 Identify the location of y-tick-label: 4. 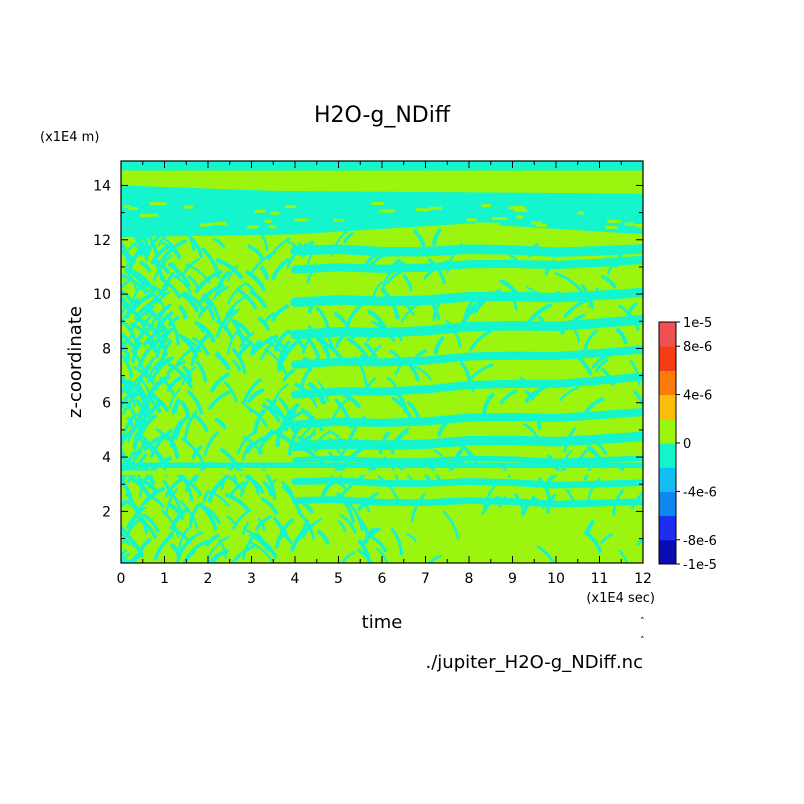
(106, 458).